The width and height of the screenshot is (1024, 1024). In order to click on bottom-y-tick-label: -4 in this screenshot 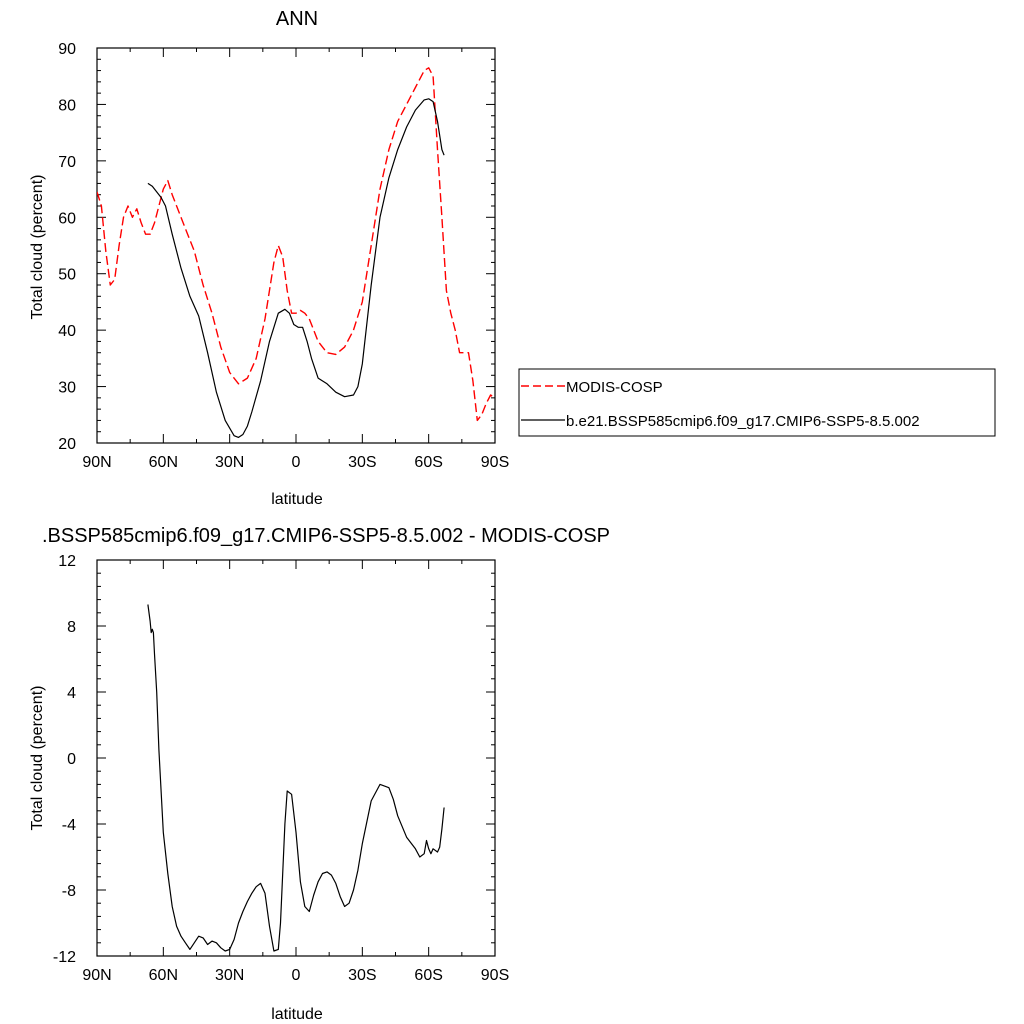, I will do `click(69, 825)`.